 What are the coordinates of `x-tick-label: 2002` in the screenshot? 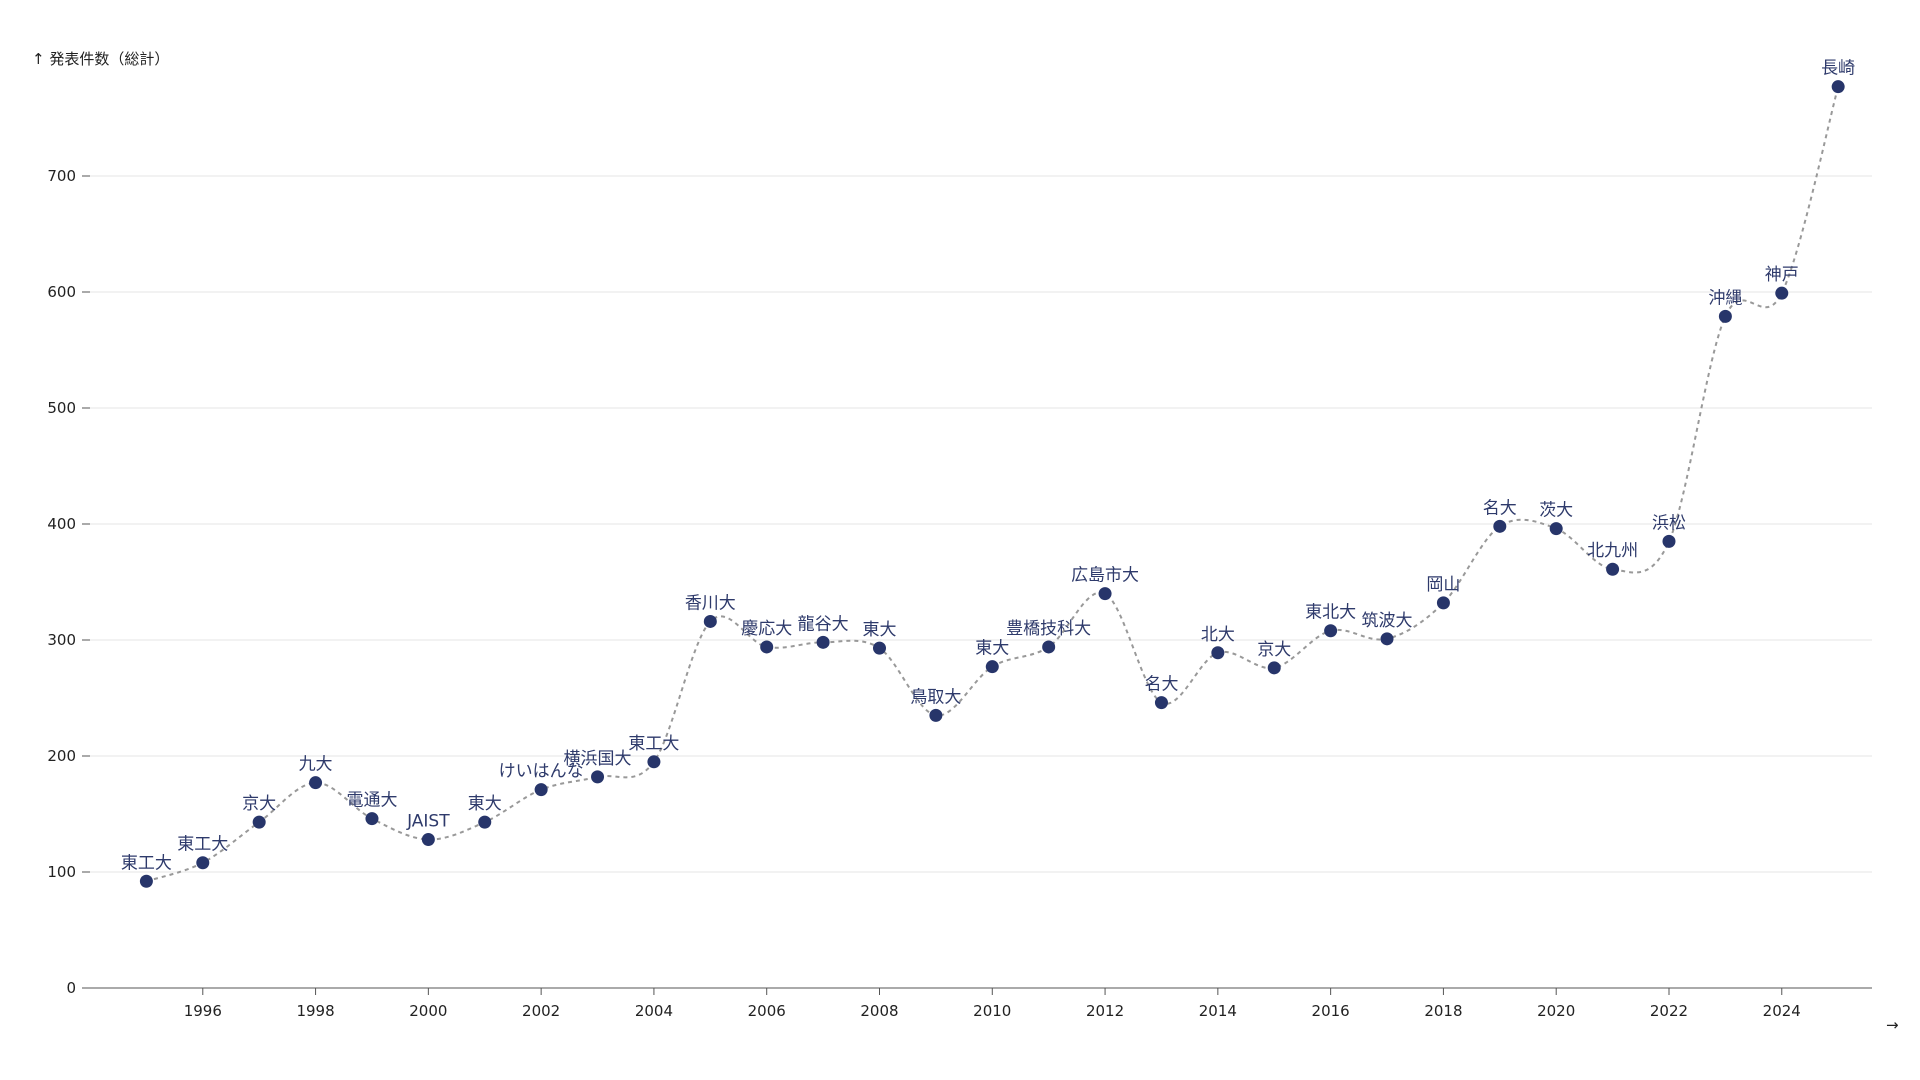 It's located at (541, 1011).